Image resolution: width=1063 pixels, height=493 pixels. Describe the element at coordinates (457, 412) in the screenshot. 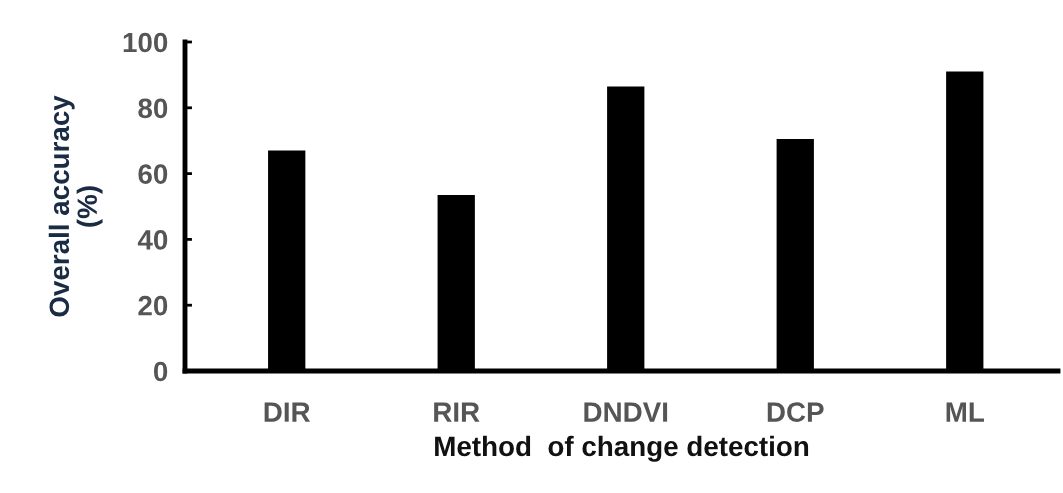

I see `x-tick-label: RIR` at that location.